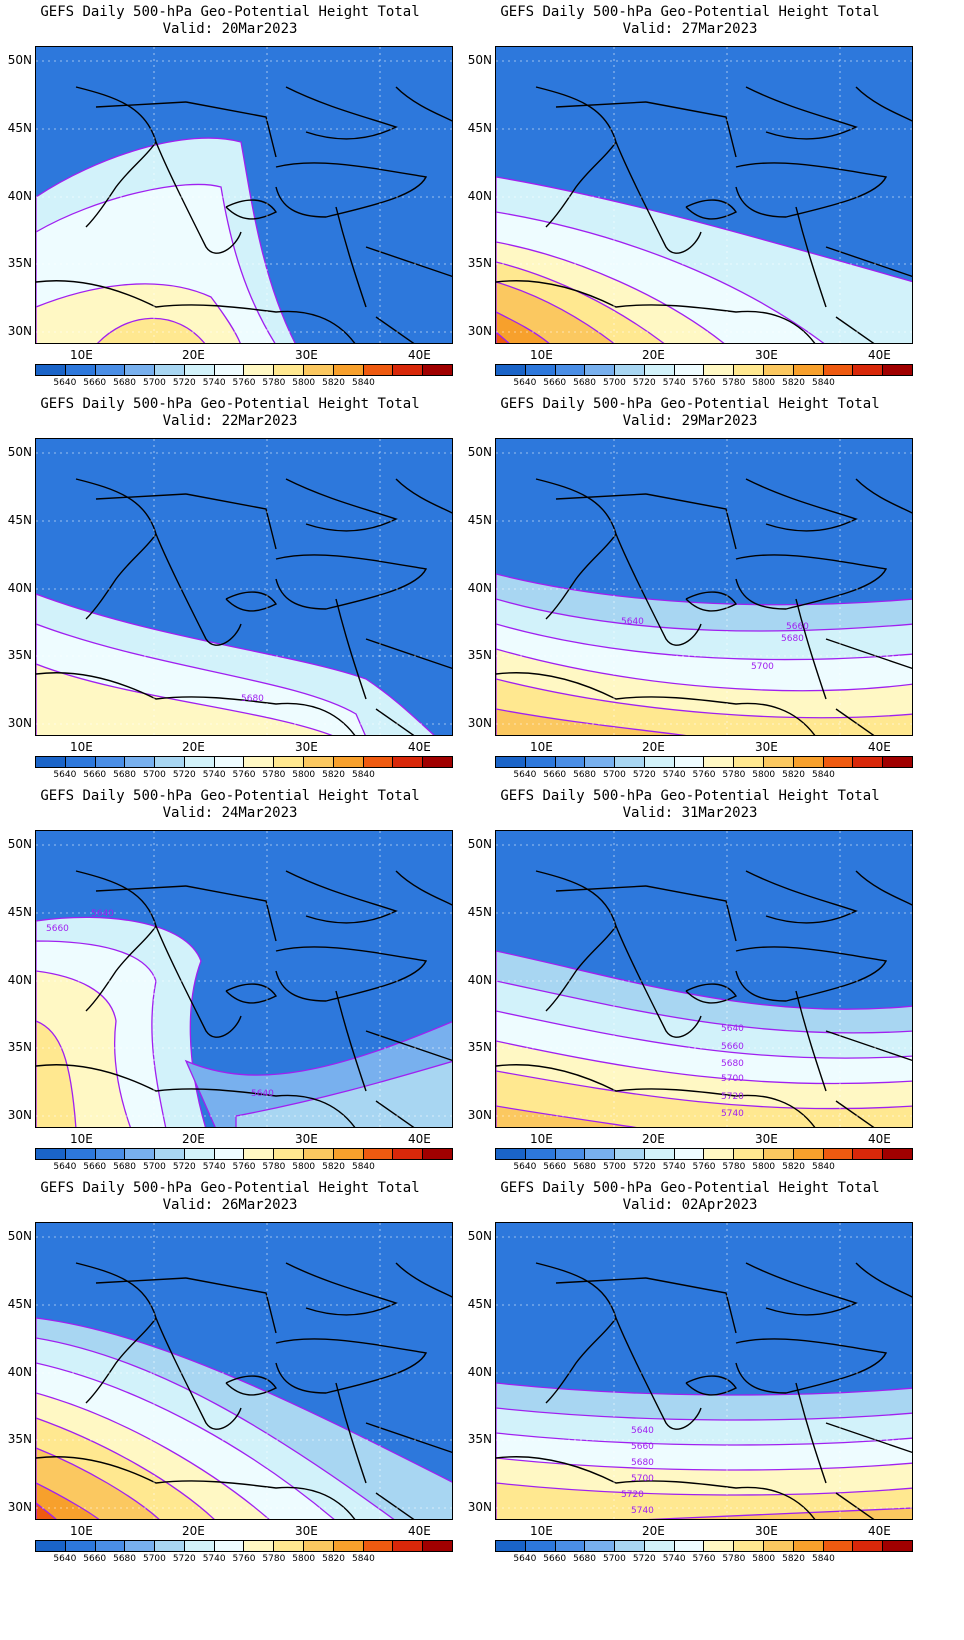  I want to click on color-scale-label: 5800, so click(304, 1167).